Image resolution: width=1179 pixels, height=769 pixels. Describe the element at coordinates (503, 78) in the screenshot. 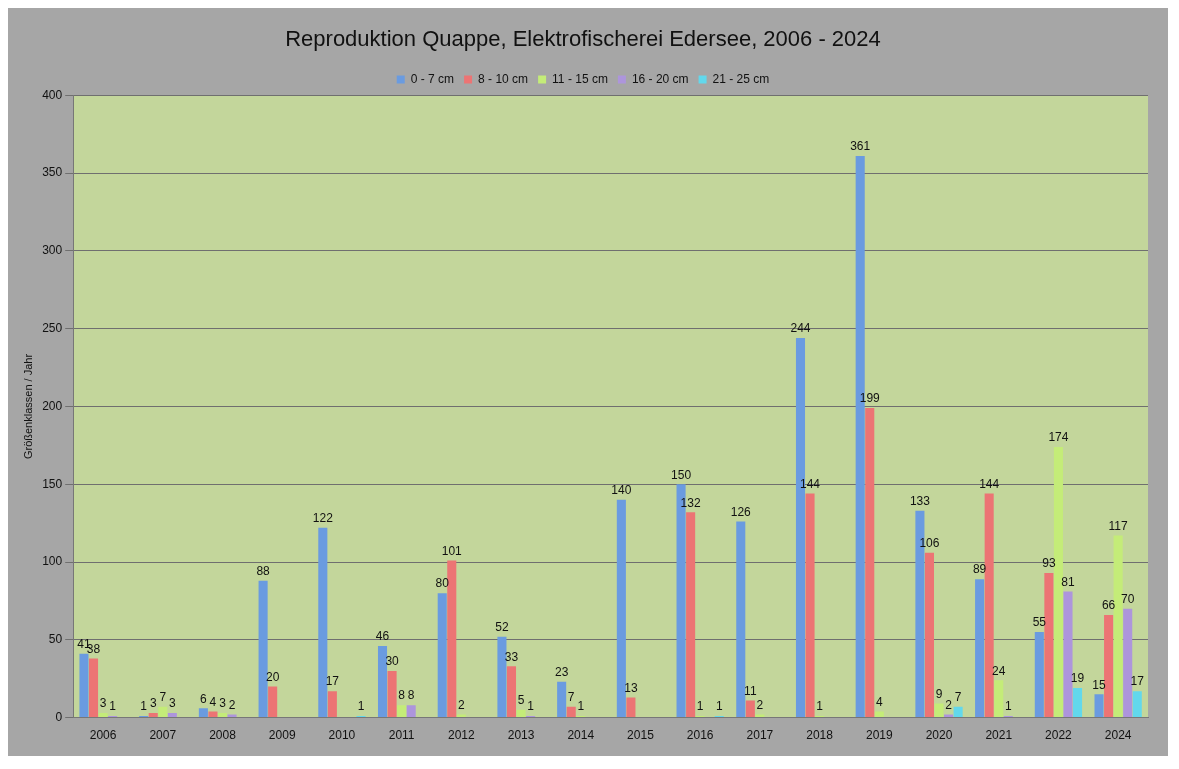

I see `legend-label: 8 - 10 cm` at that location.